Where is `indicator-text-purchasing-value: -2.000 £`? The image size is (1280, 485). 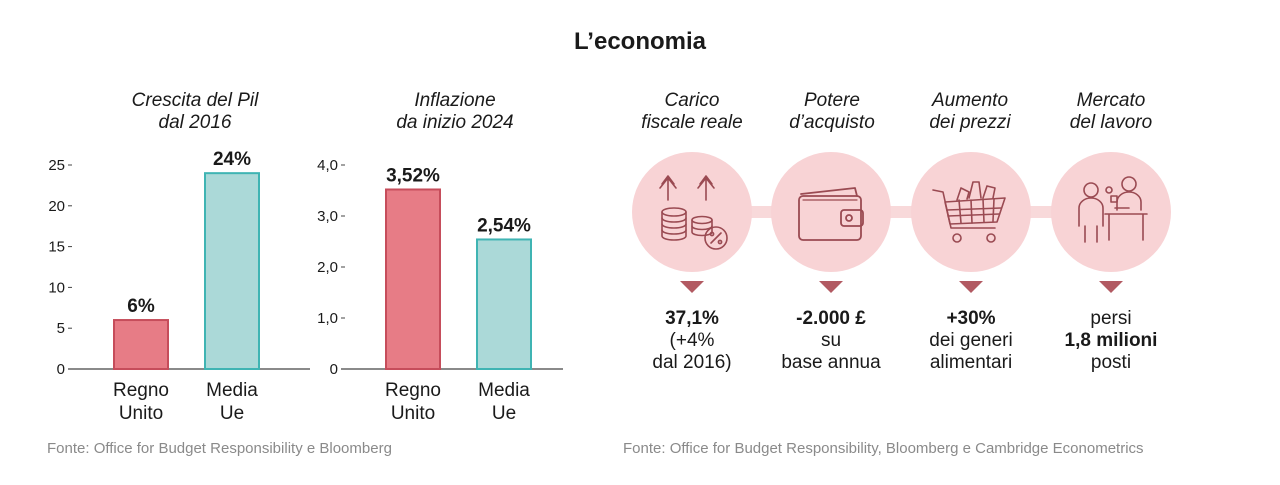
indicator-text-purchasing-value: -2.000 £ is located at coordinates (831, 318).